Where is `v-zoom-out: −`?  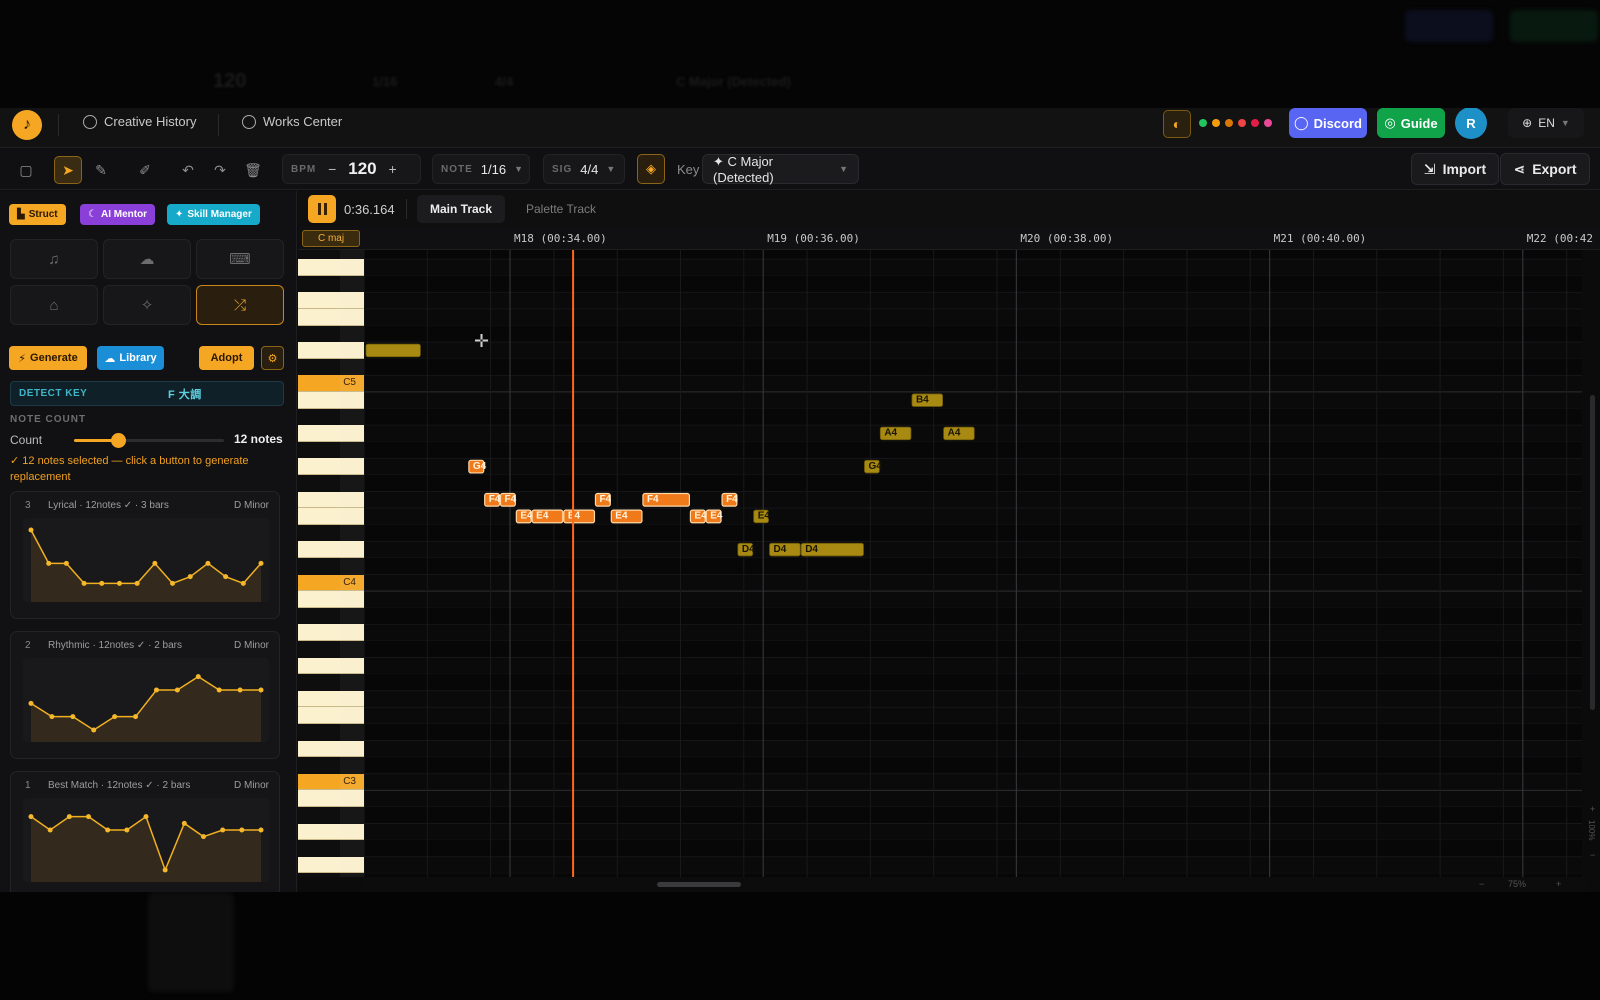
v-zoom-out: − is located at coordinates (1593, 855).